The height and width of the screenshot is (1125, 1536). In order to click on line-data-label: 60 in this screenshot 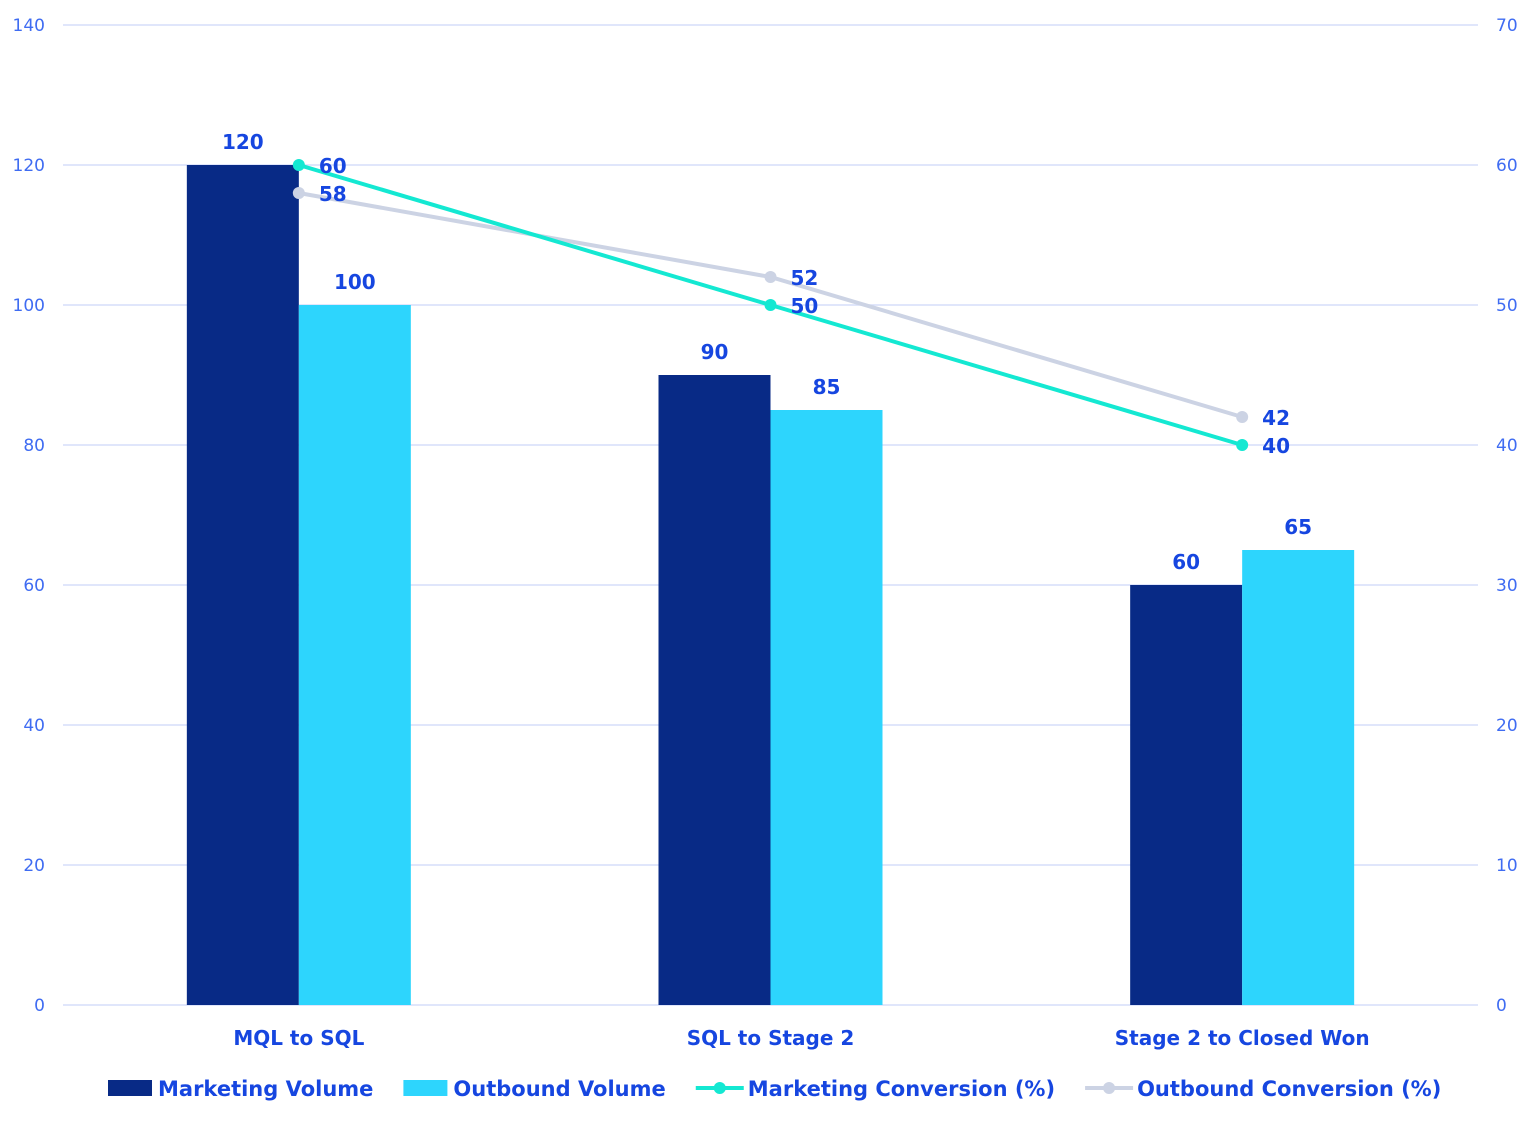, I will do `click(333, 166)`.